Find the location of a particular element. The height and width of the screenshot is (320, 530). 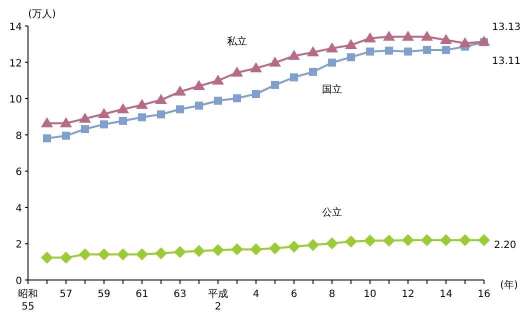

y-tick-label: 8 is located at coordinates (19, 136).